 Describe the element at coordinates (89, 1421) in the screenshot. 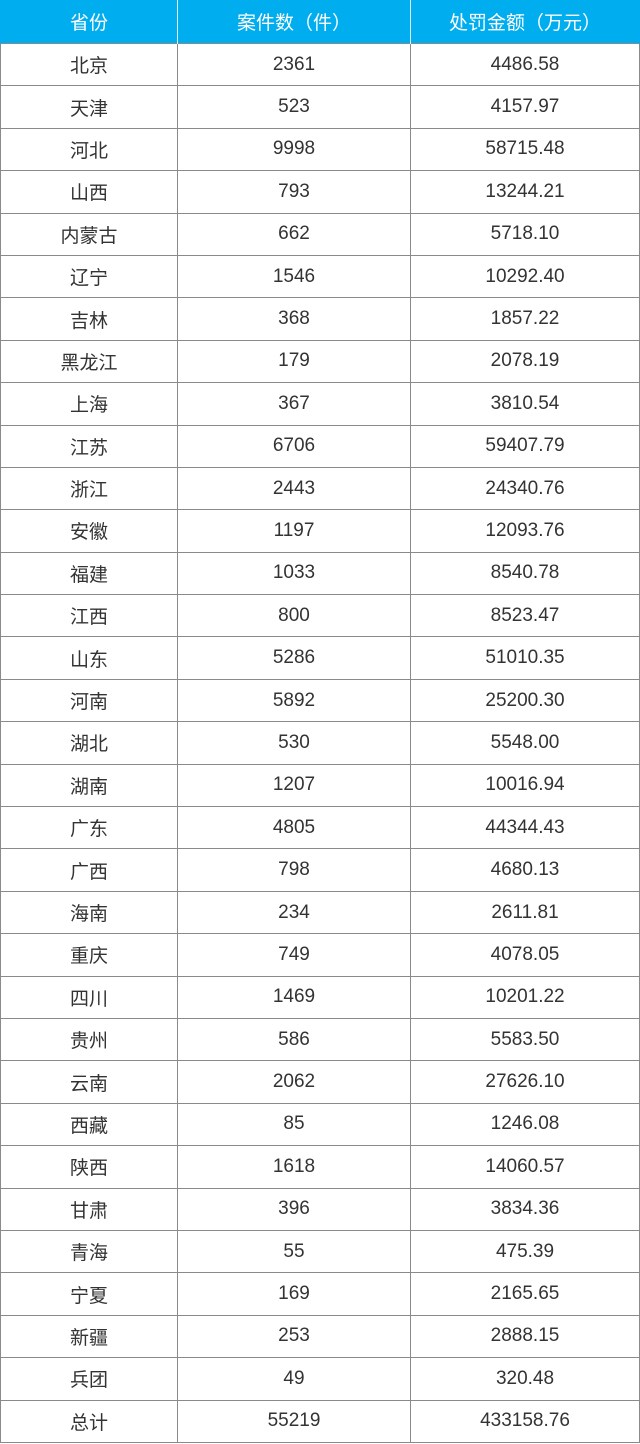

I see `province-cell: 总计` at that location.